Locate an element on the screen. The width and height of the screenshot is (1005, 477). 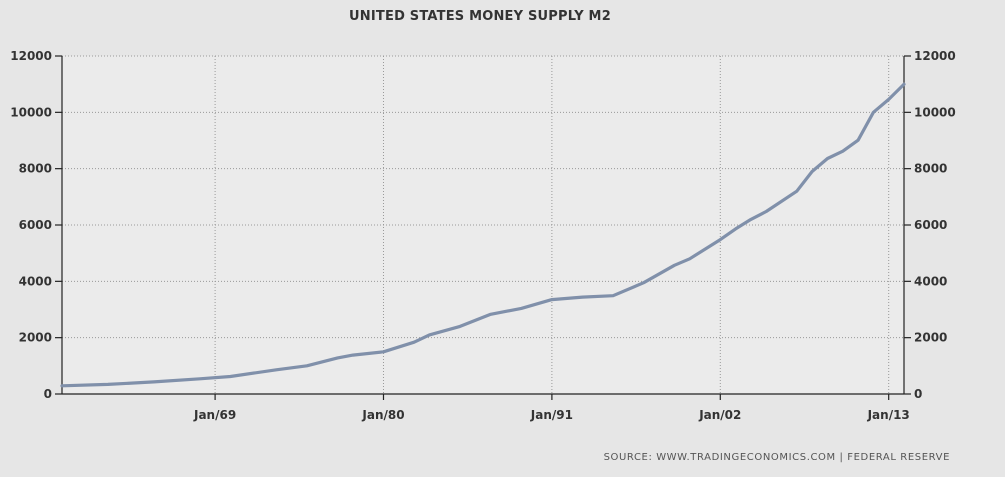
y-tick-label-left: 2000 is located at coordinates (35, 338).